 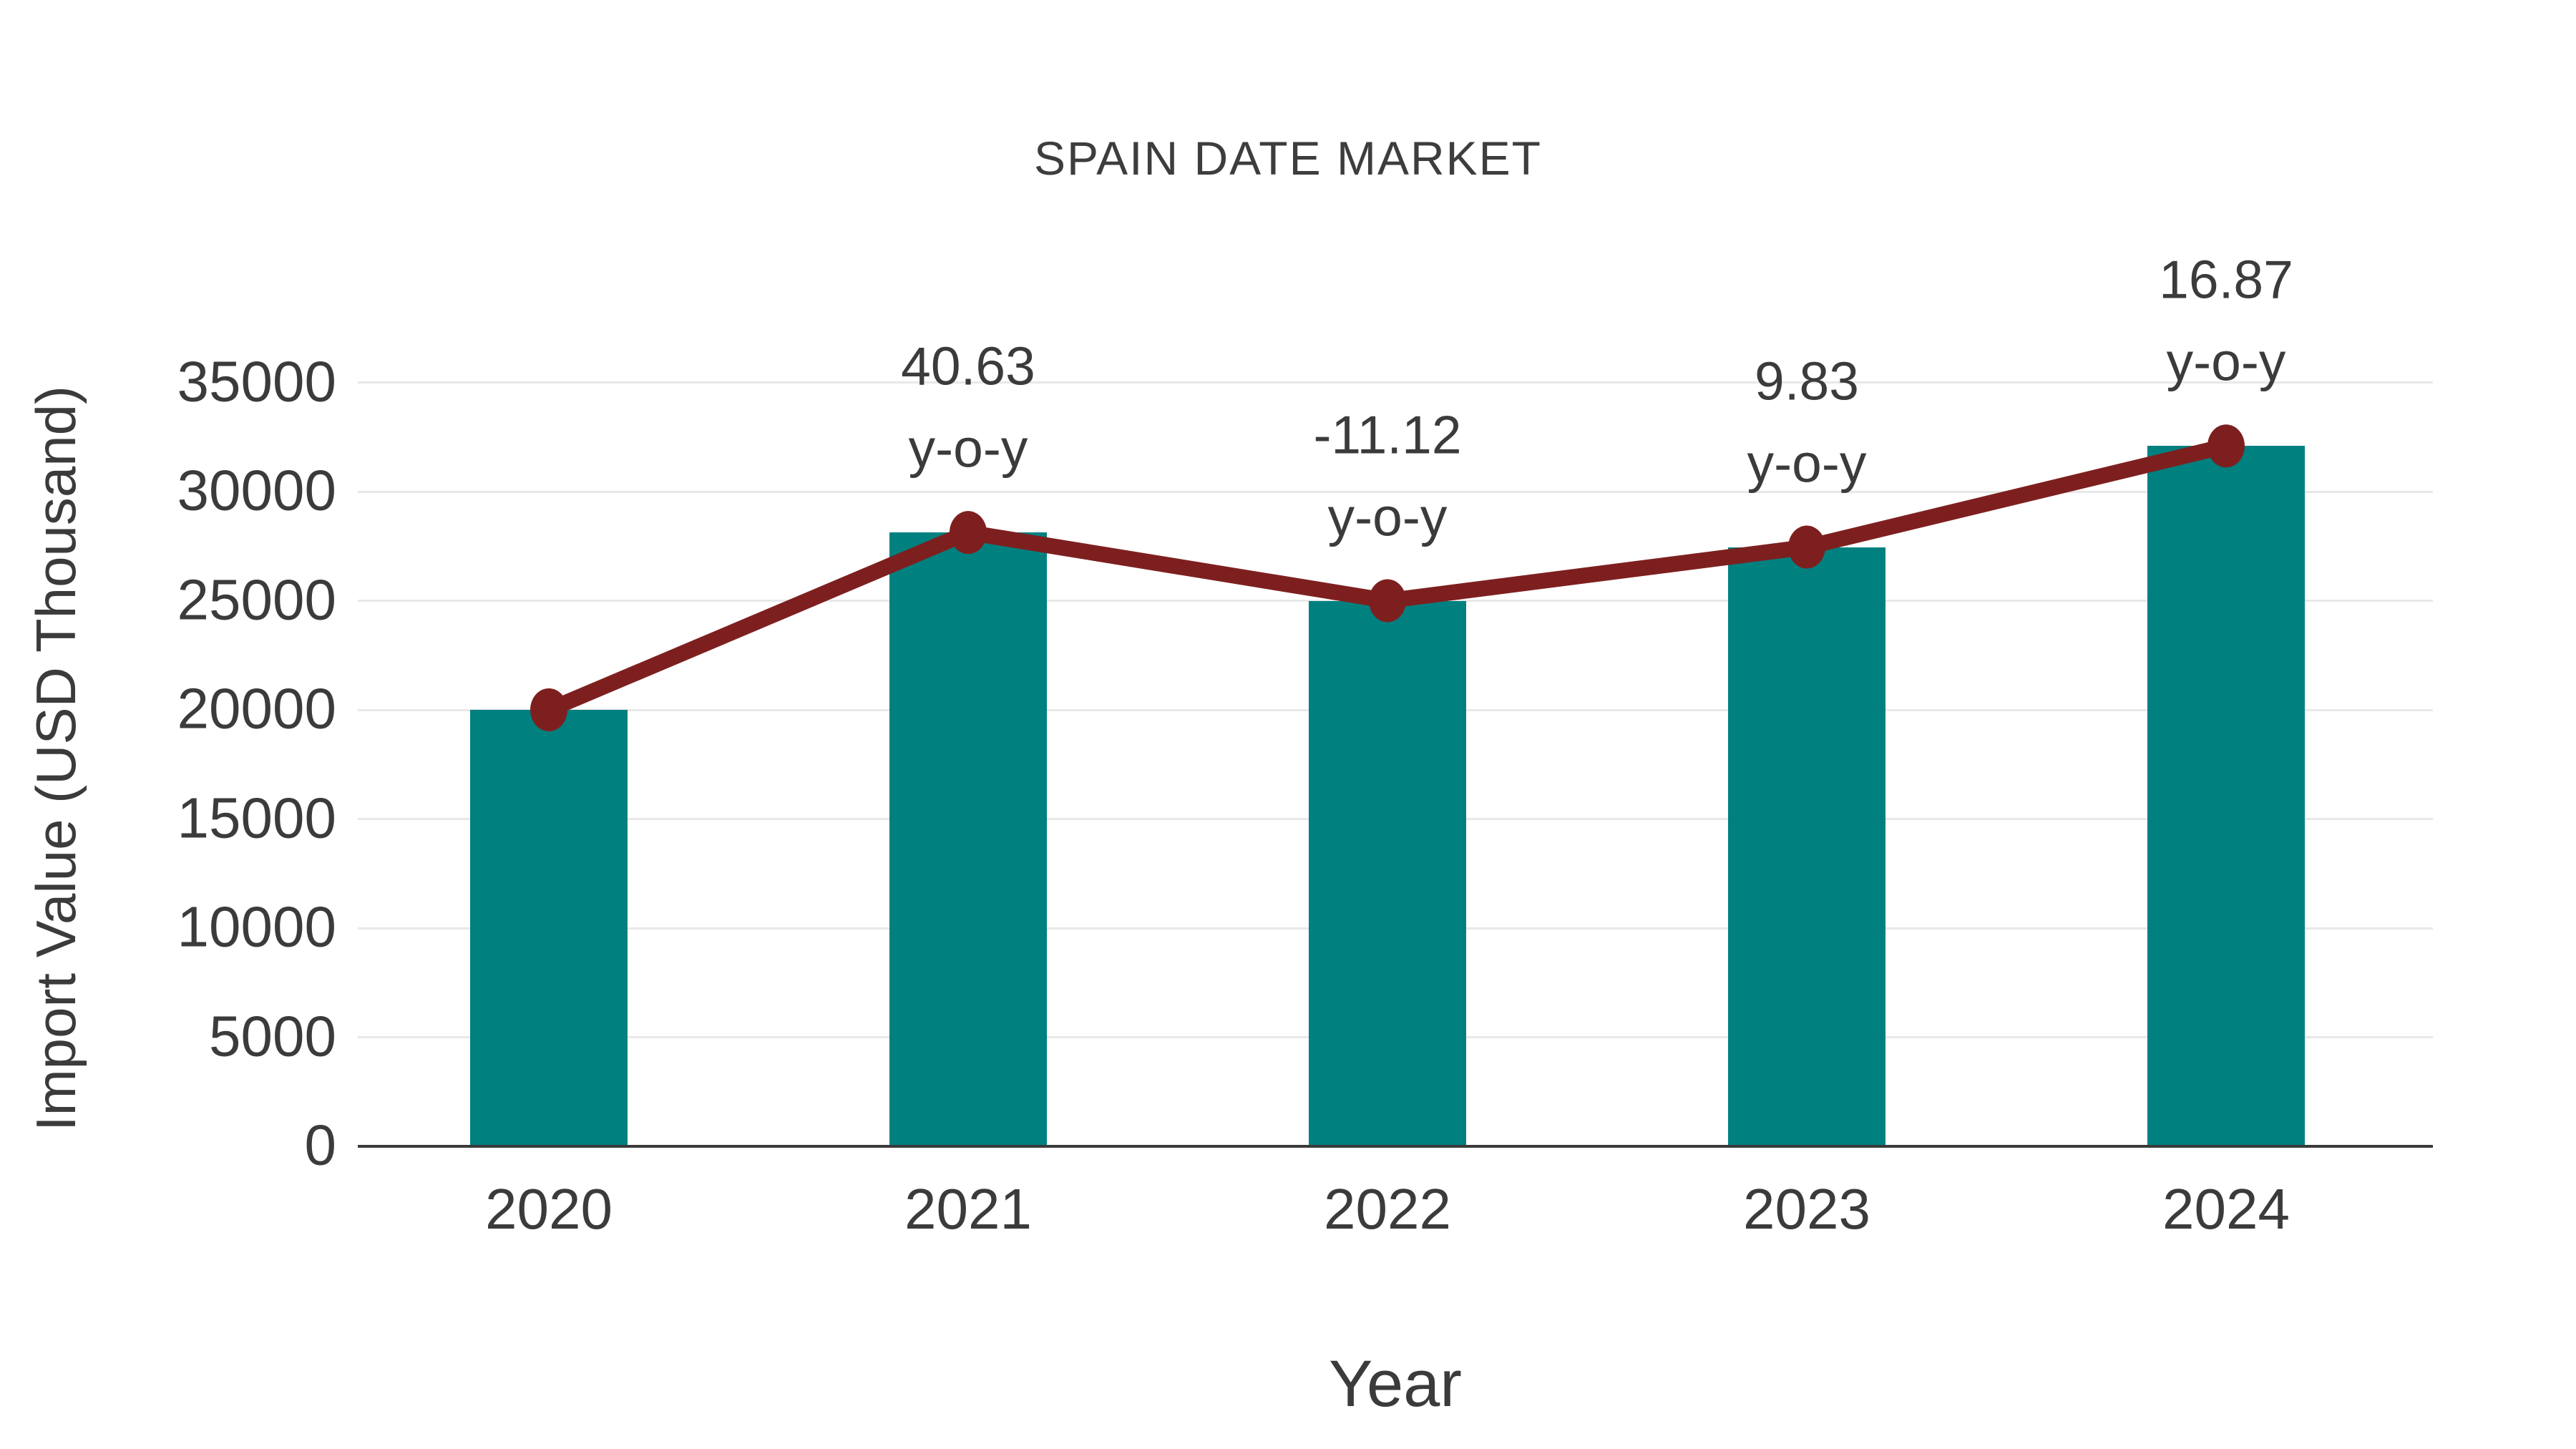 I want to click on x-tick-label-2022: 2022, so click(x=1387, y=1209).